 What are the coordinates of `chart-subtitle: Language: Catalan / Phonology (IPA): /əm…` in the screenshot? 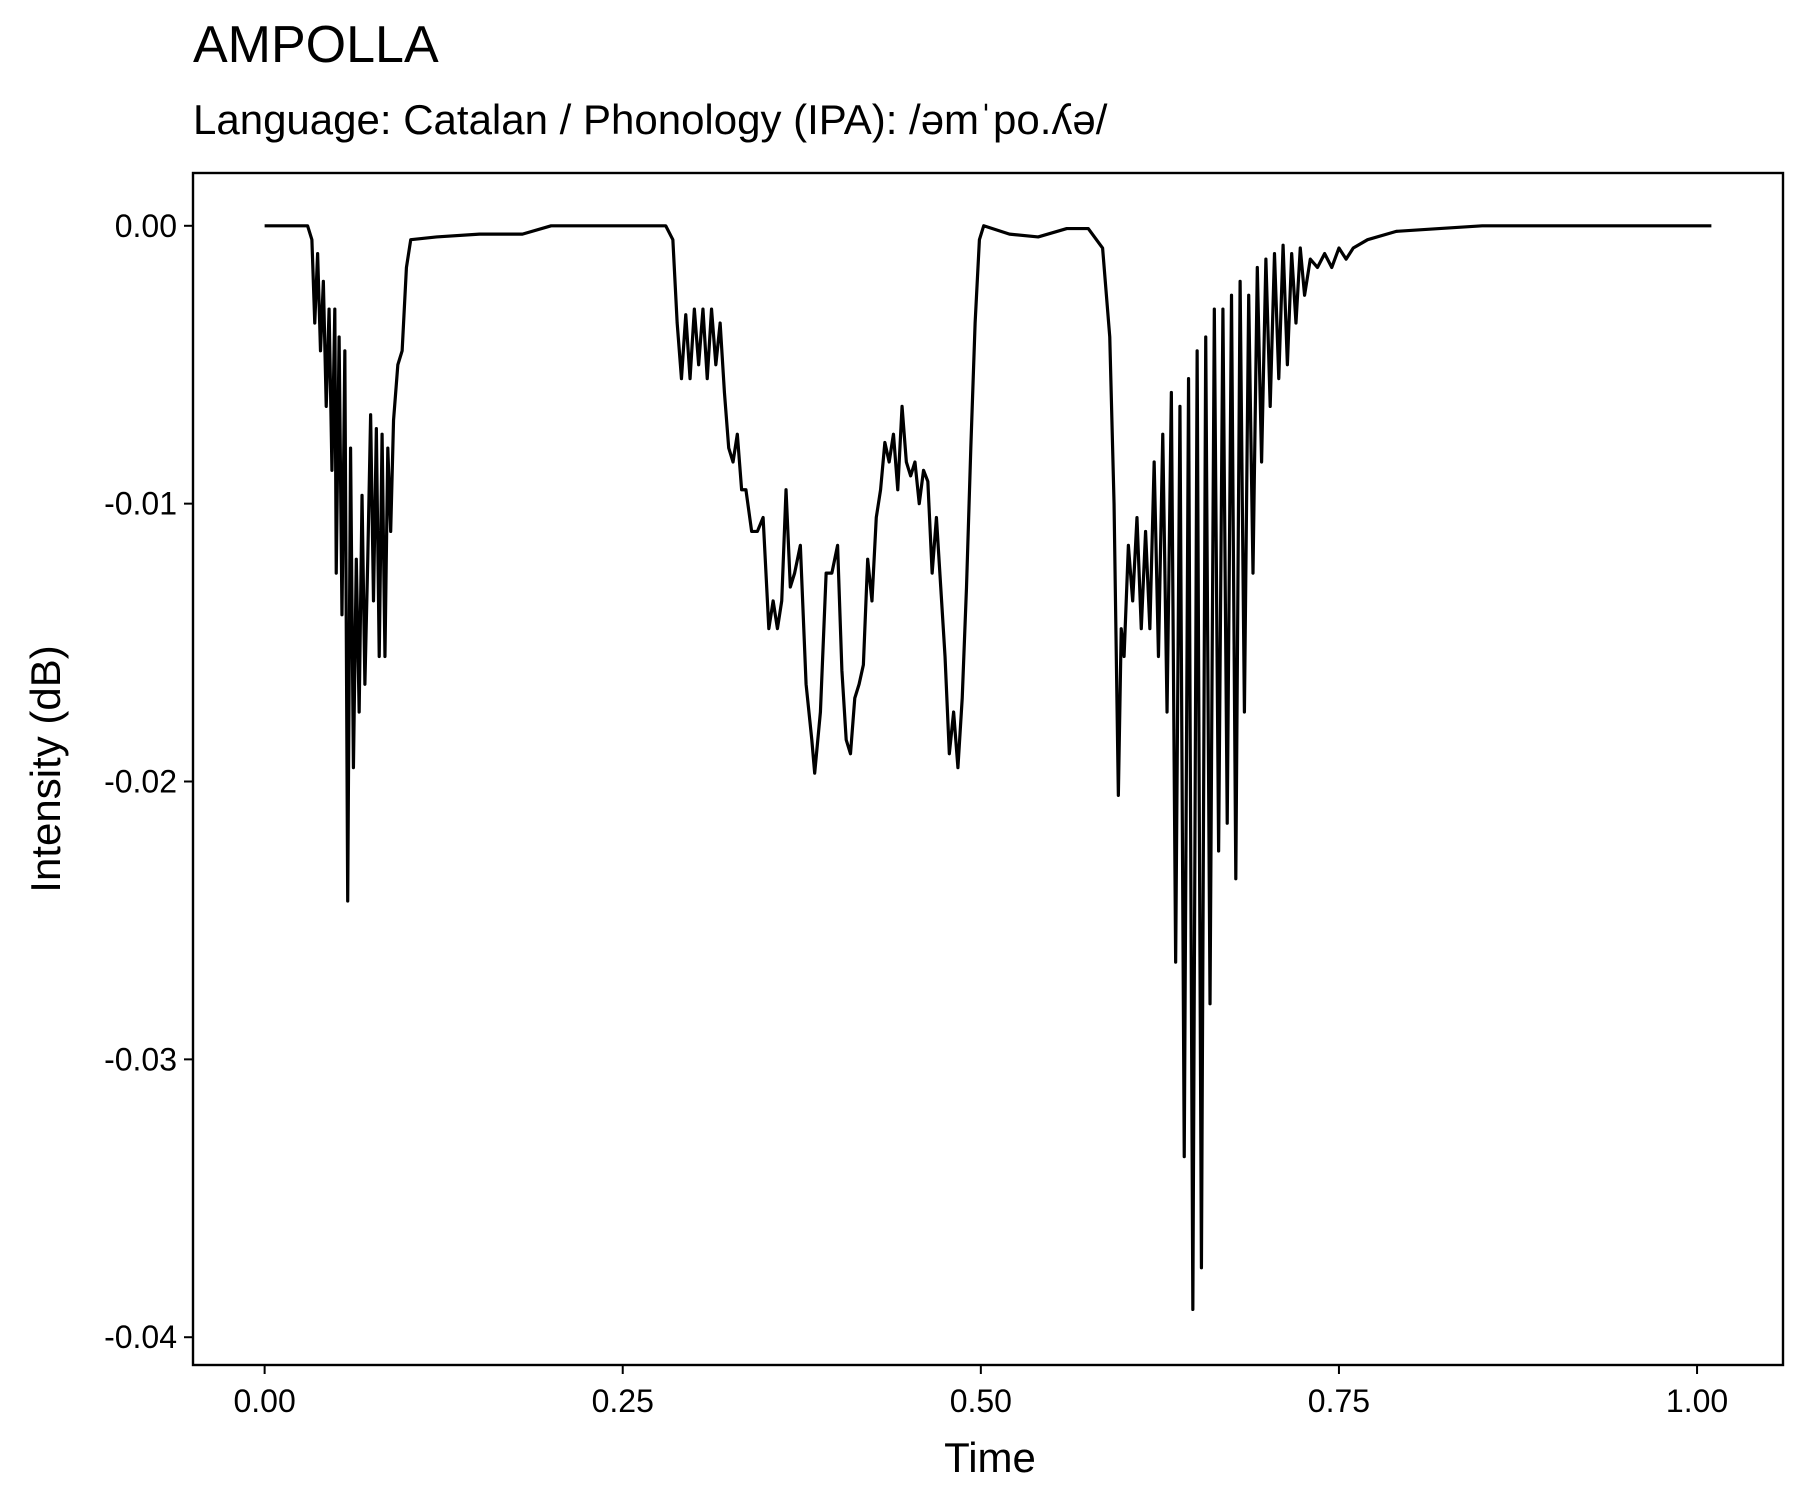 It's located at (650, 119).